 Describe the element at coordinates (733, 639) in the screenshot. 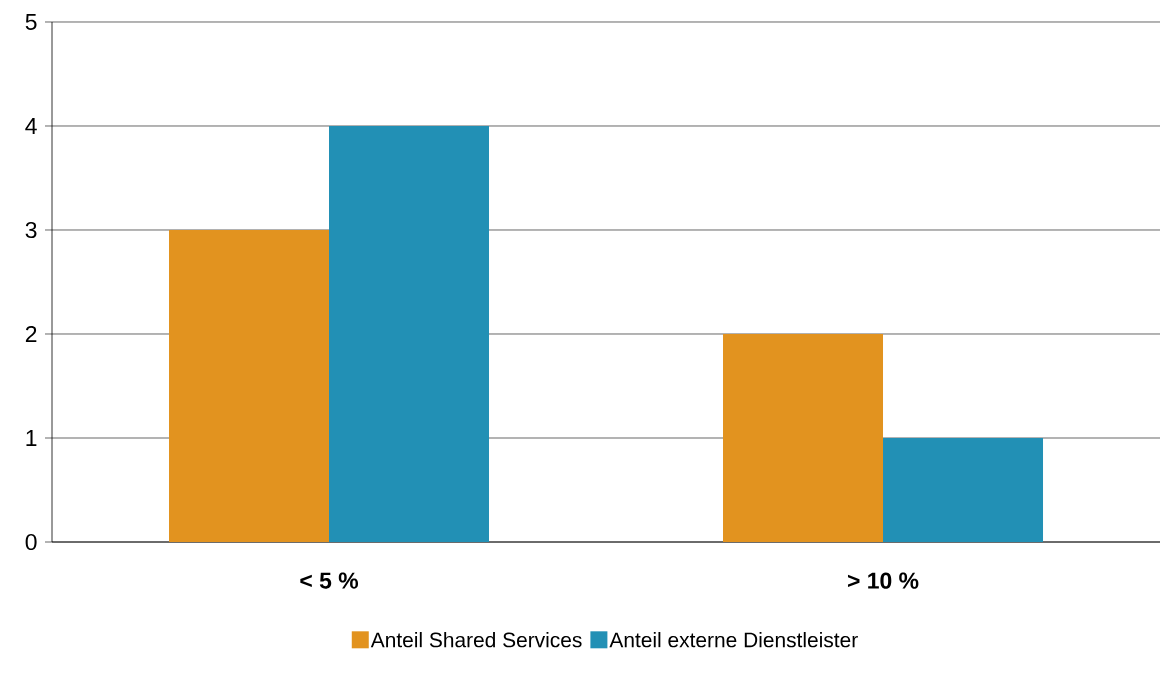

I see `legend-label: Anteil externe Dienstleister` at that location.